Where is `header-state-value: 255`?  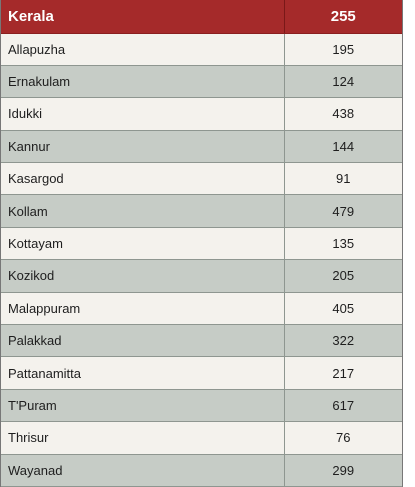 header-state-value: 255 is located at coordinates (343, 17).